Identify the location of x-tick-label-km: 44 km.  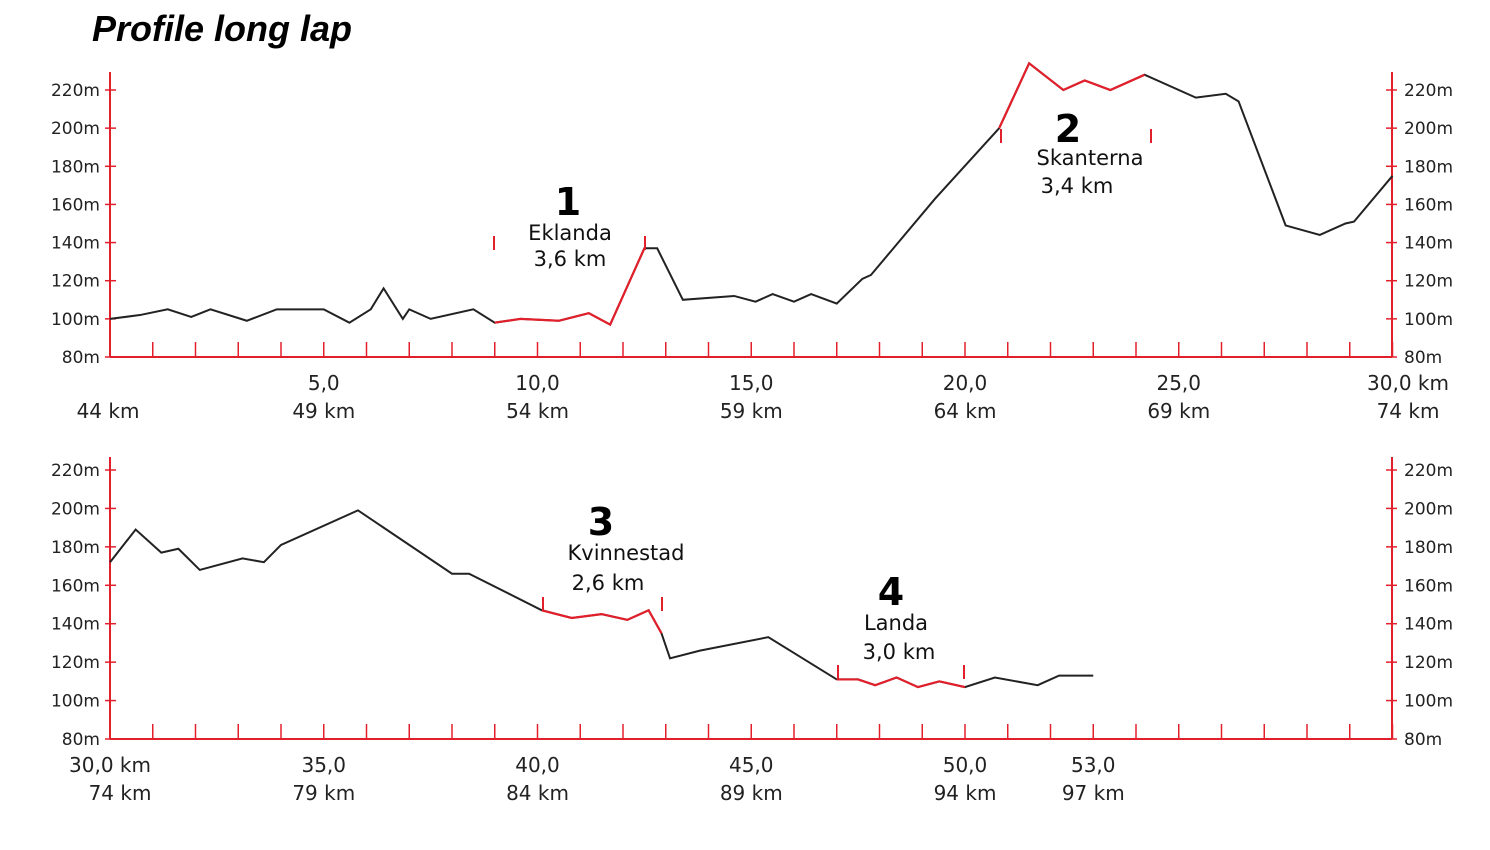
(108, 411).